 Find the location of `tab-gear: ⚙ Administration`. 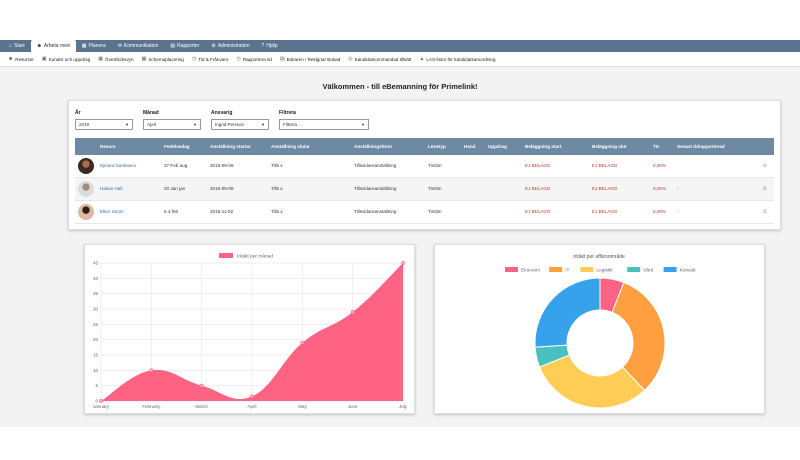

tab-gear: ⚙ Administration is located at coordinates (230, 46).